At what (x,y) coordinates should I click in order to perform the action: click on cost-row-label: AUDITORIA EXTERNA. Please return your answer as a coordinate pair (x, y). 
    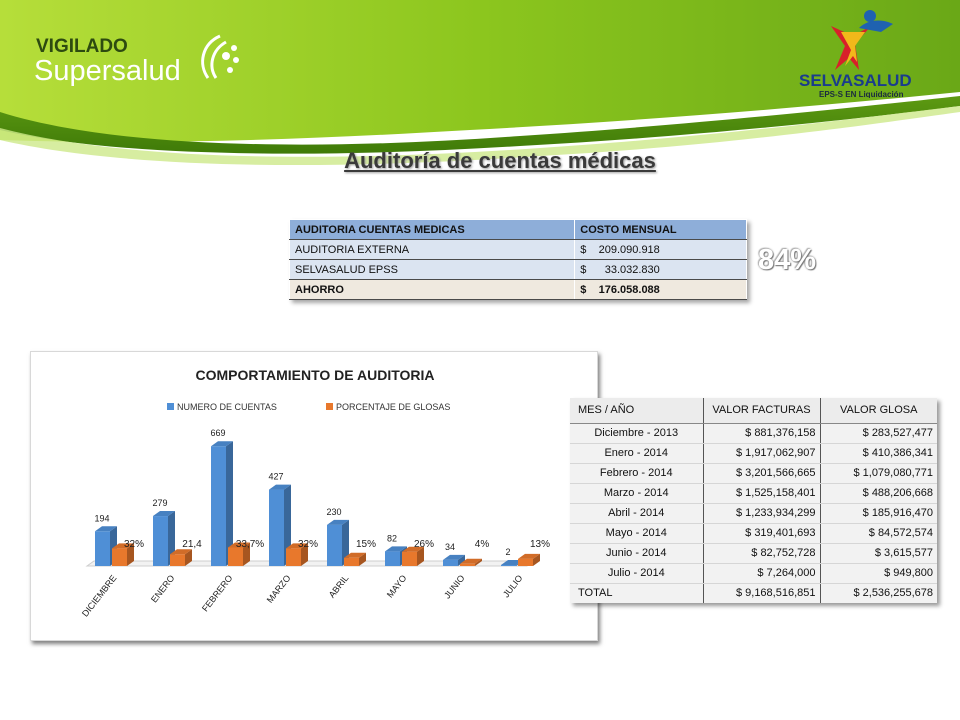
    Looking at the image, I should click on (432, 249).